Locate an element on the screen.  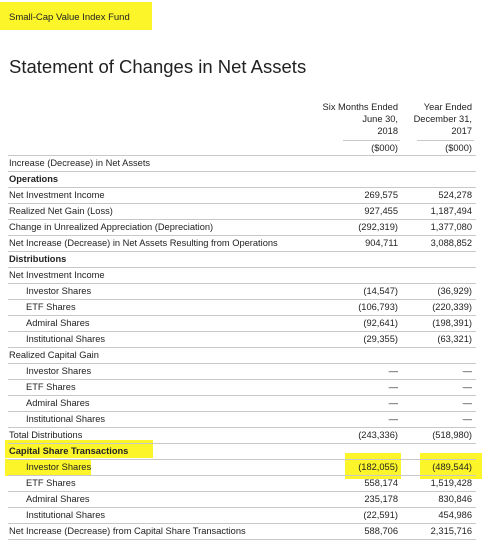
cell-value: (243,336) is located at coordinates (378, 435).